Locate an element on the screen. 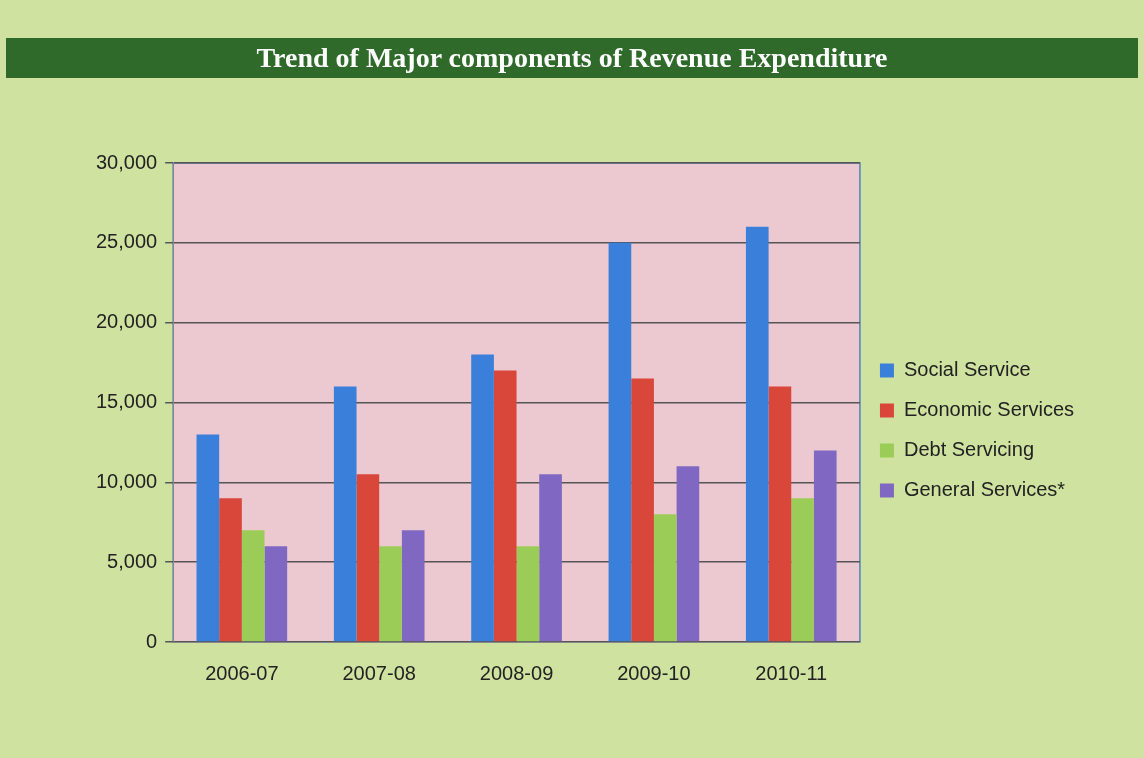 The height and width of the screenshot is (758, 1144). y-tick-label: 30,000 is located at coordinates (127, 161).